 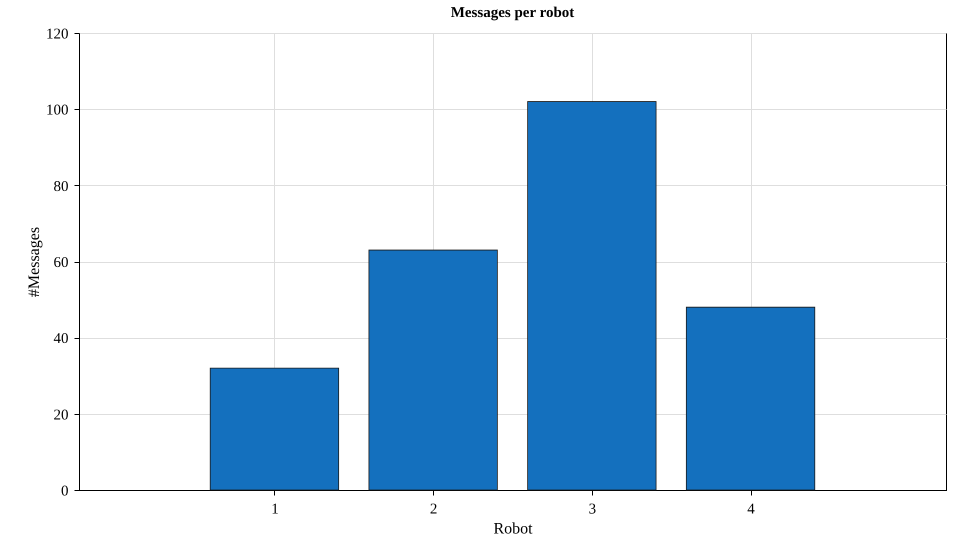 What do you see at coordinates (512, 13) in the screenshot?
I see `chart-title: Messages per robot` at bounding box center [512, 13].